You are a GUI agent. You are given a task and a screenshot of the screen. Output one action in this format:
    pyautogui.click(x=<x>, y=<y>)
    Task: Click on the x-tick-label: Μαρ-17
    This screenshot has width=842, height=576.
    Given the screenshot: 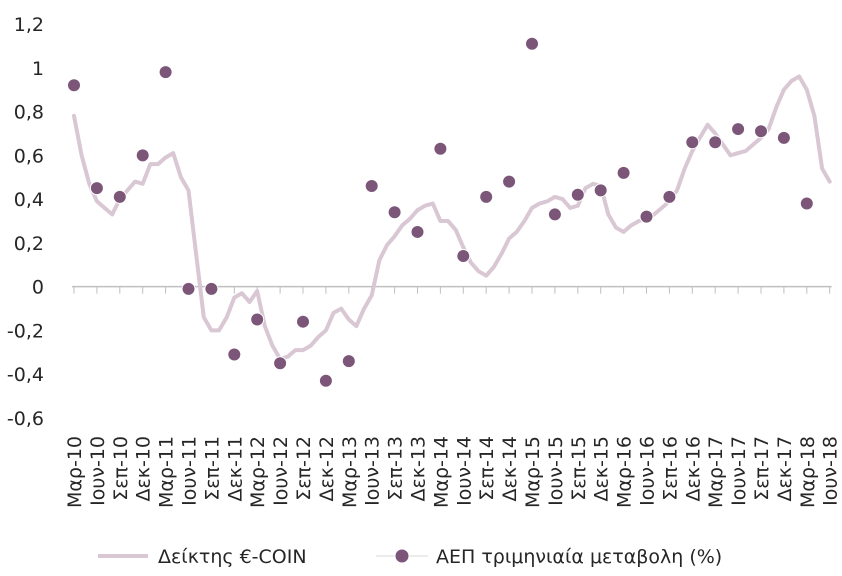 What is the action you would take?
    pyautogui.click(x=716, y=472)
    